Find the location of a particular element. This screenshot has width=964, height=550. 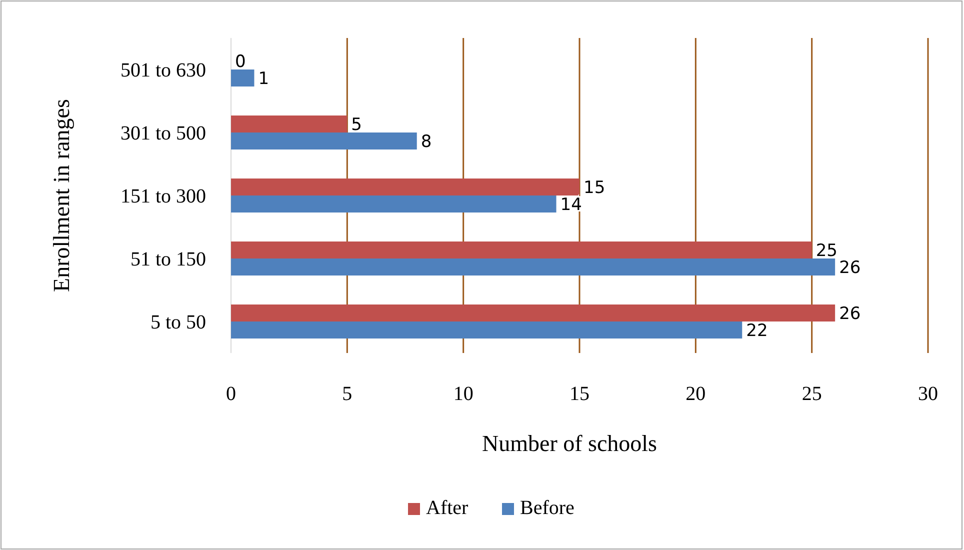

y-tick-label: 51 to 150 is located at coordinates (168, 259).